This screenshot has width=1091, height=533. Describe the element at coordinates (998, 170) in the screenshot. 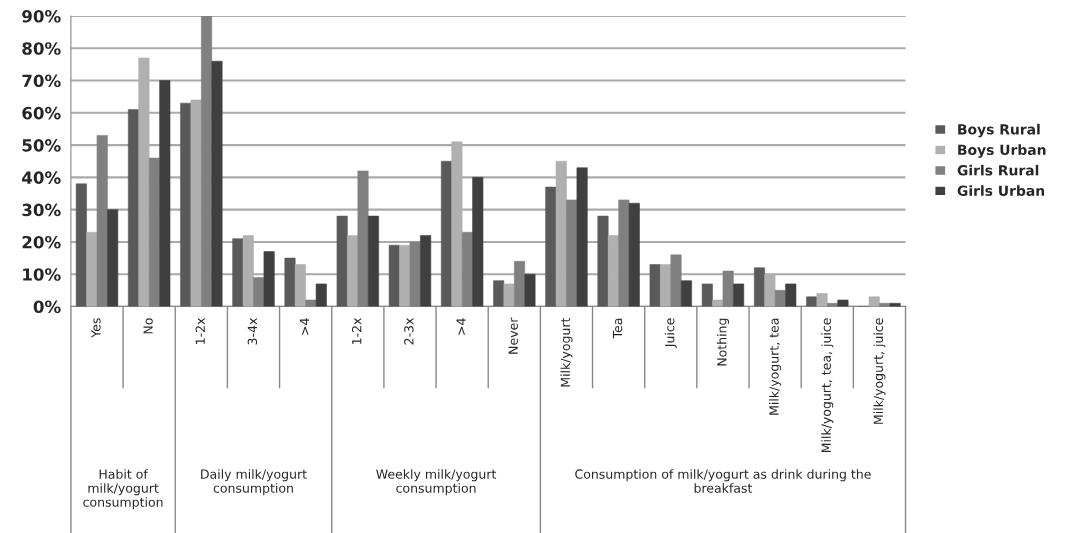

I see `legend-label: Girls Rural` at that location.